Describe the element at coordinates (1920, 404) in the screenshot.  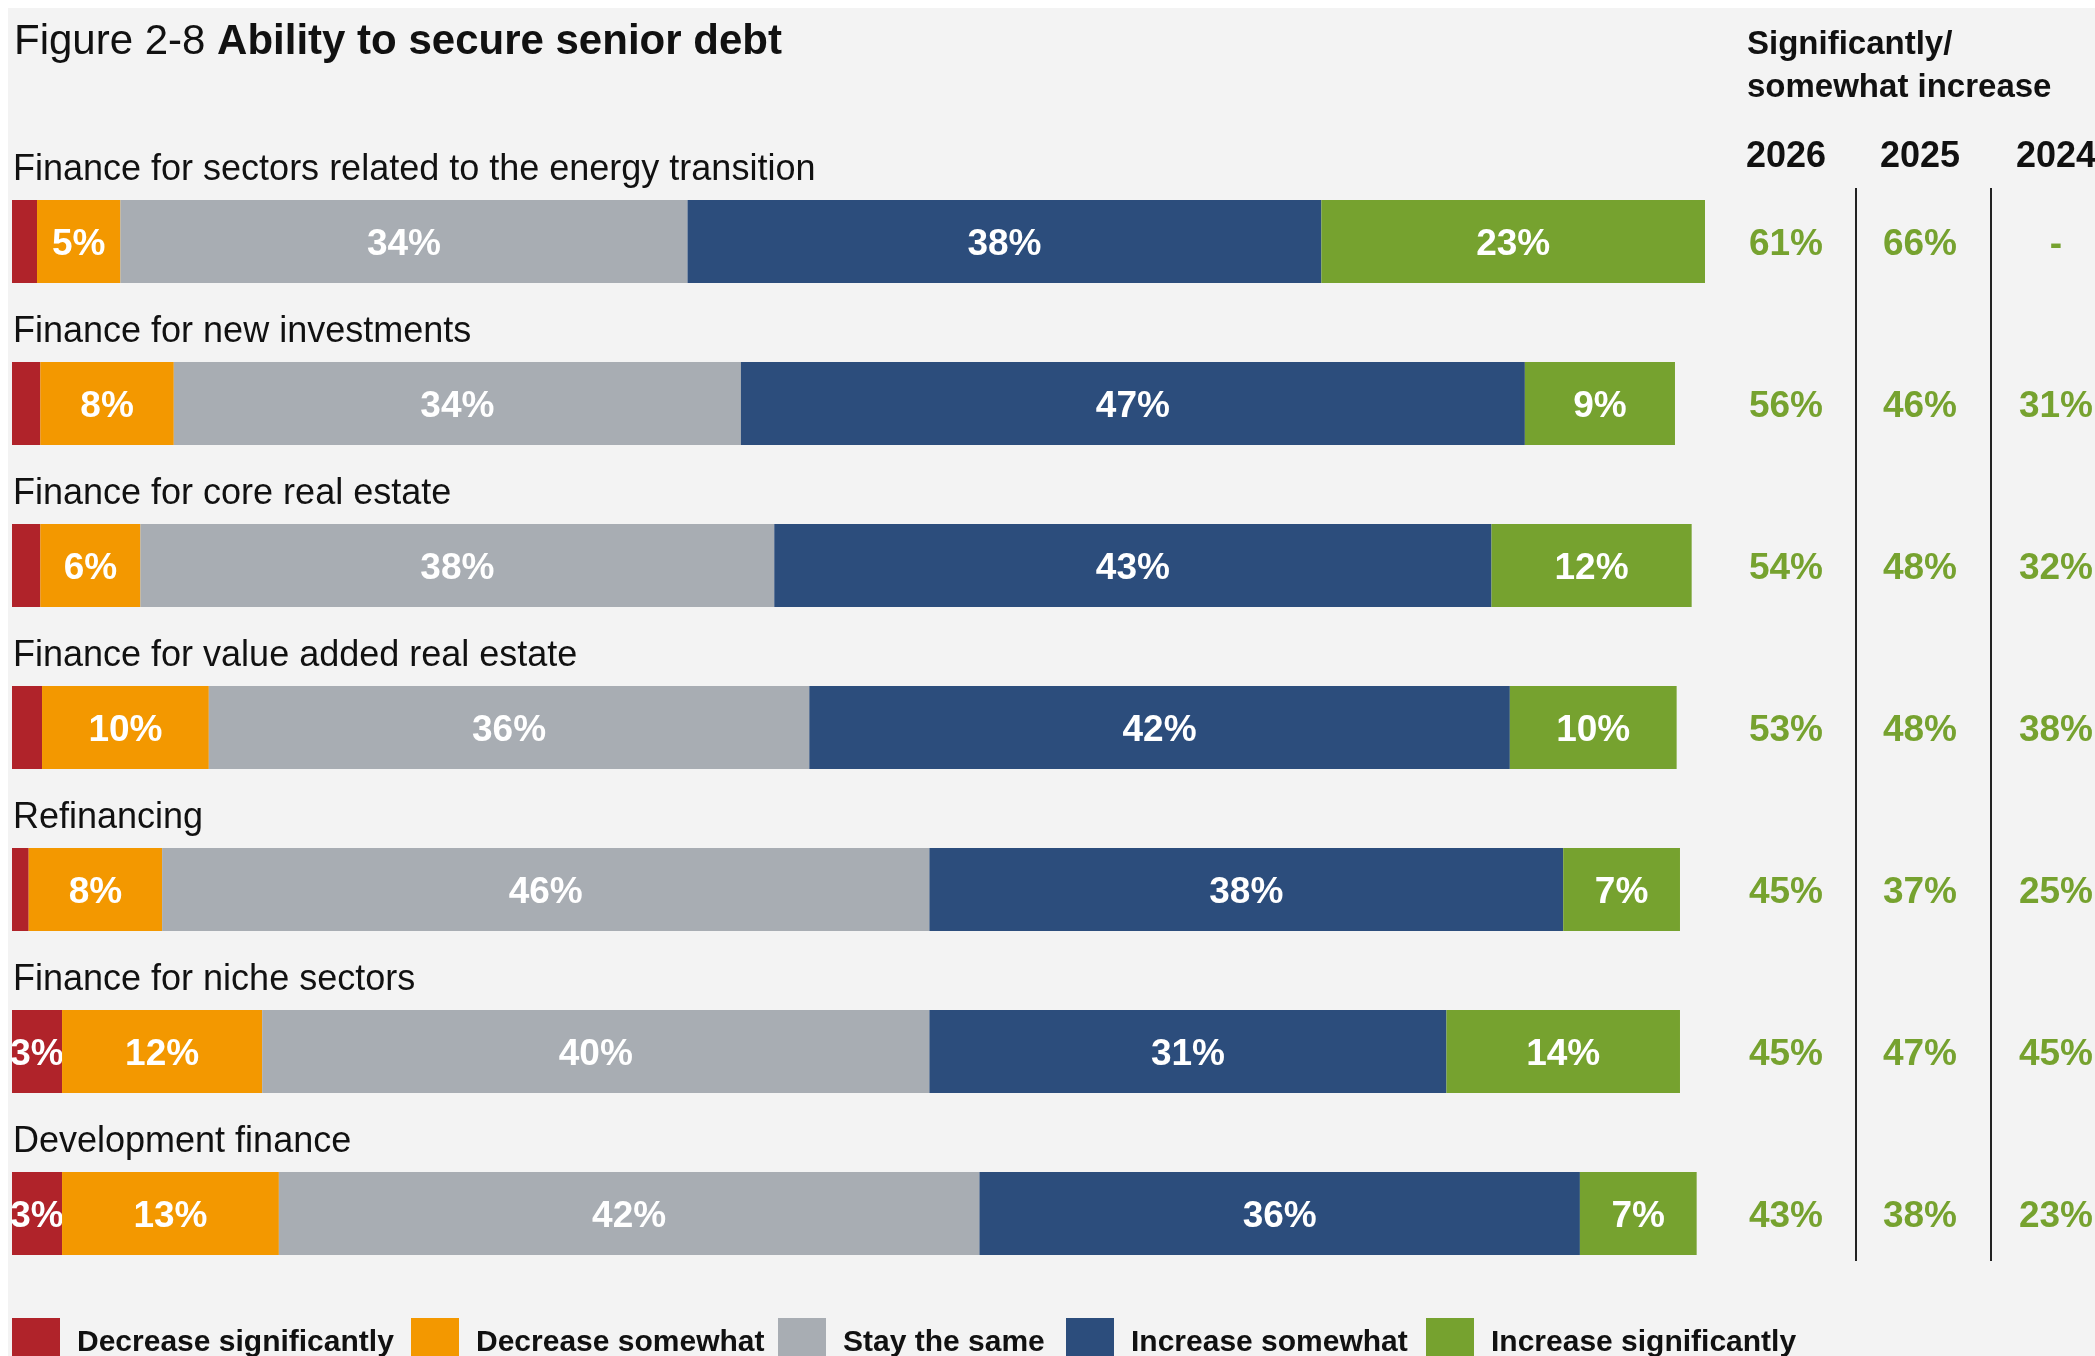
I see `text: 46%` at that location.